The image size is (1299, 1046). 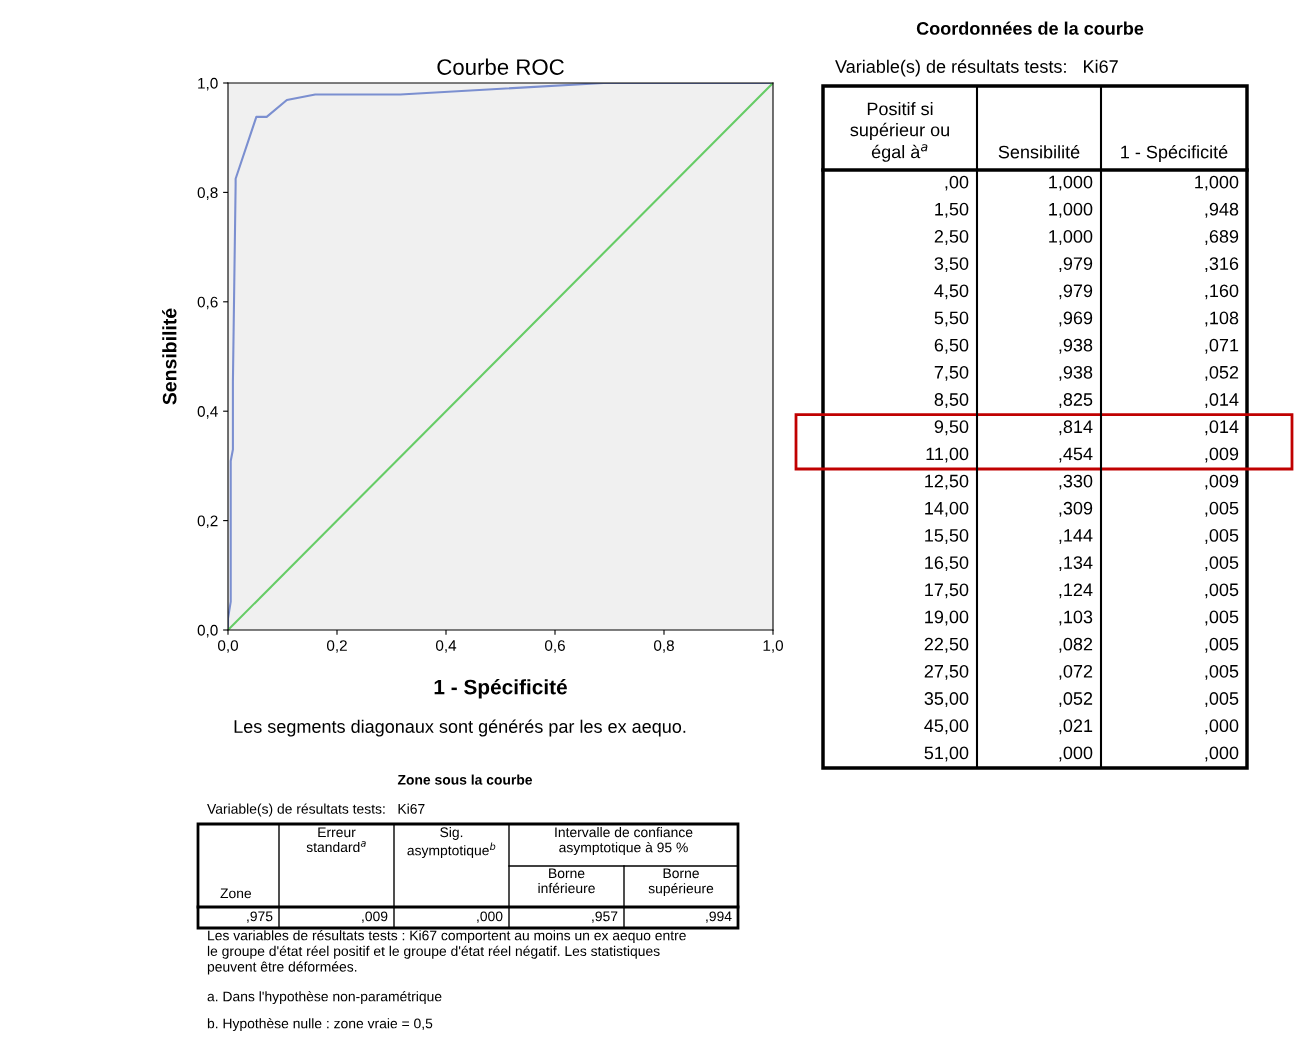 What do you see at coordinates (446, 952) in the screenshot?
I see `text: Les variables de résultats tests : Ki67 comportent au moins un ex aequo entre le groupe d'état réel positif et le groupe d'état réel négatif. Les statistiques peuvent être déformées.` at bounding box center [446, 952].